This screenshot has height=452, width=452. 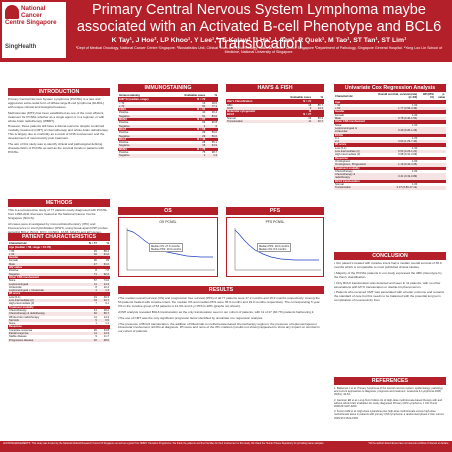 What do you see at coordinates (45, 284) in the screenshot?
I see `table-cell: Leptomeningeal` at bounding box center [45, 284].